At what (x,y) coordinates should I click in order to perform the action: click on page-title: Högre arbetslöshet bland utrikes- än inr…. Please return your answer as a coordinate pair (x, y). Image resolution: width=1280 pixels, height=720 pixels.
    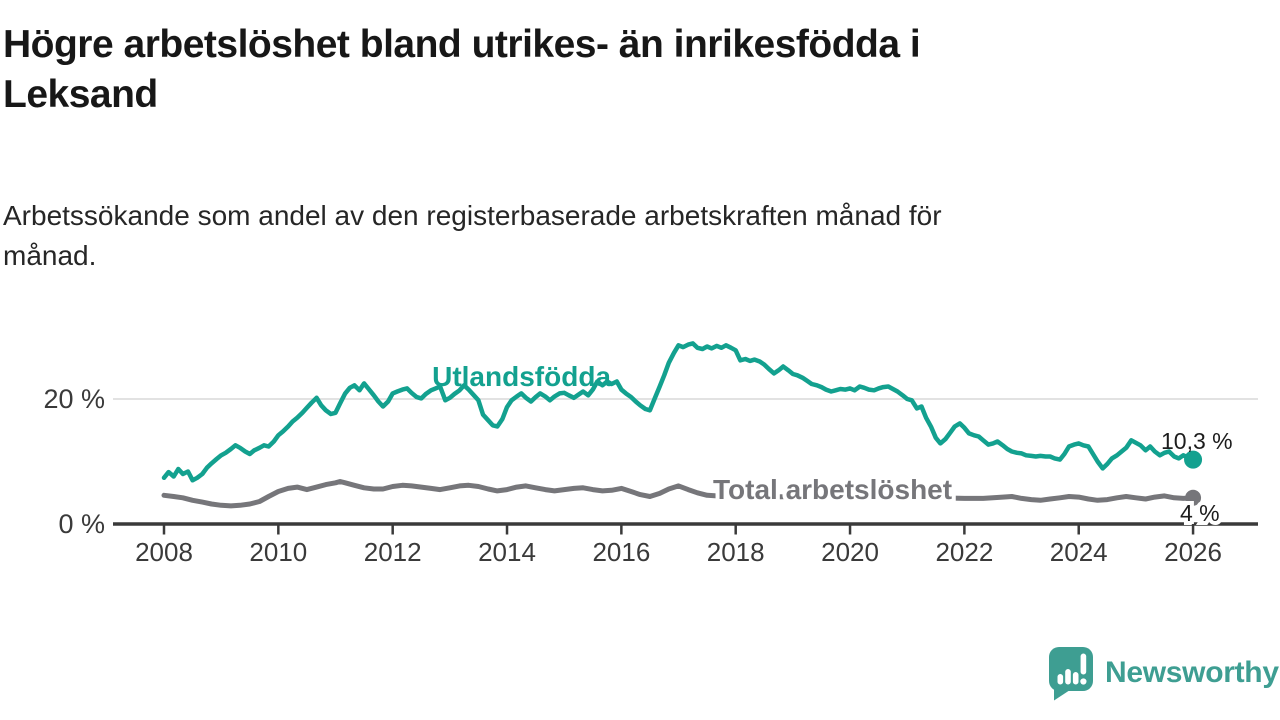
    Looking at the image, I should click on (638, 70).